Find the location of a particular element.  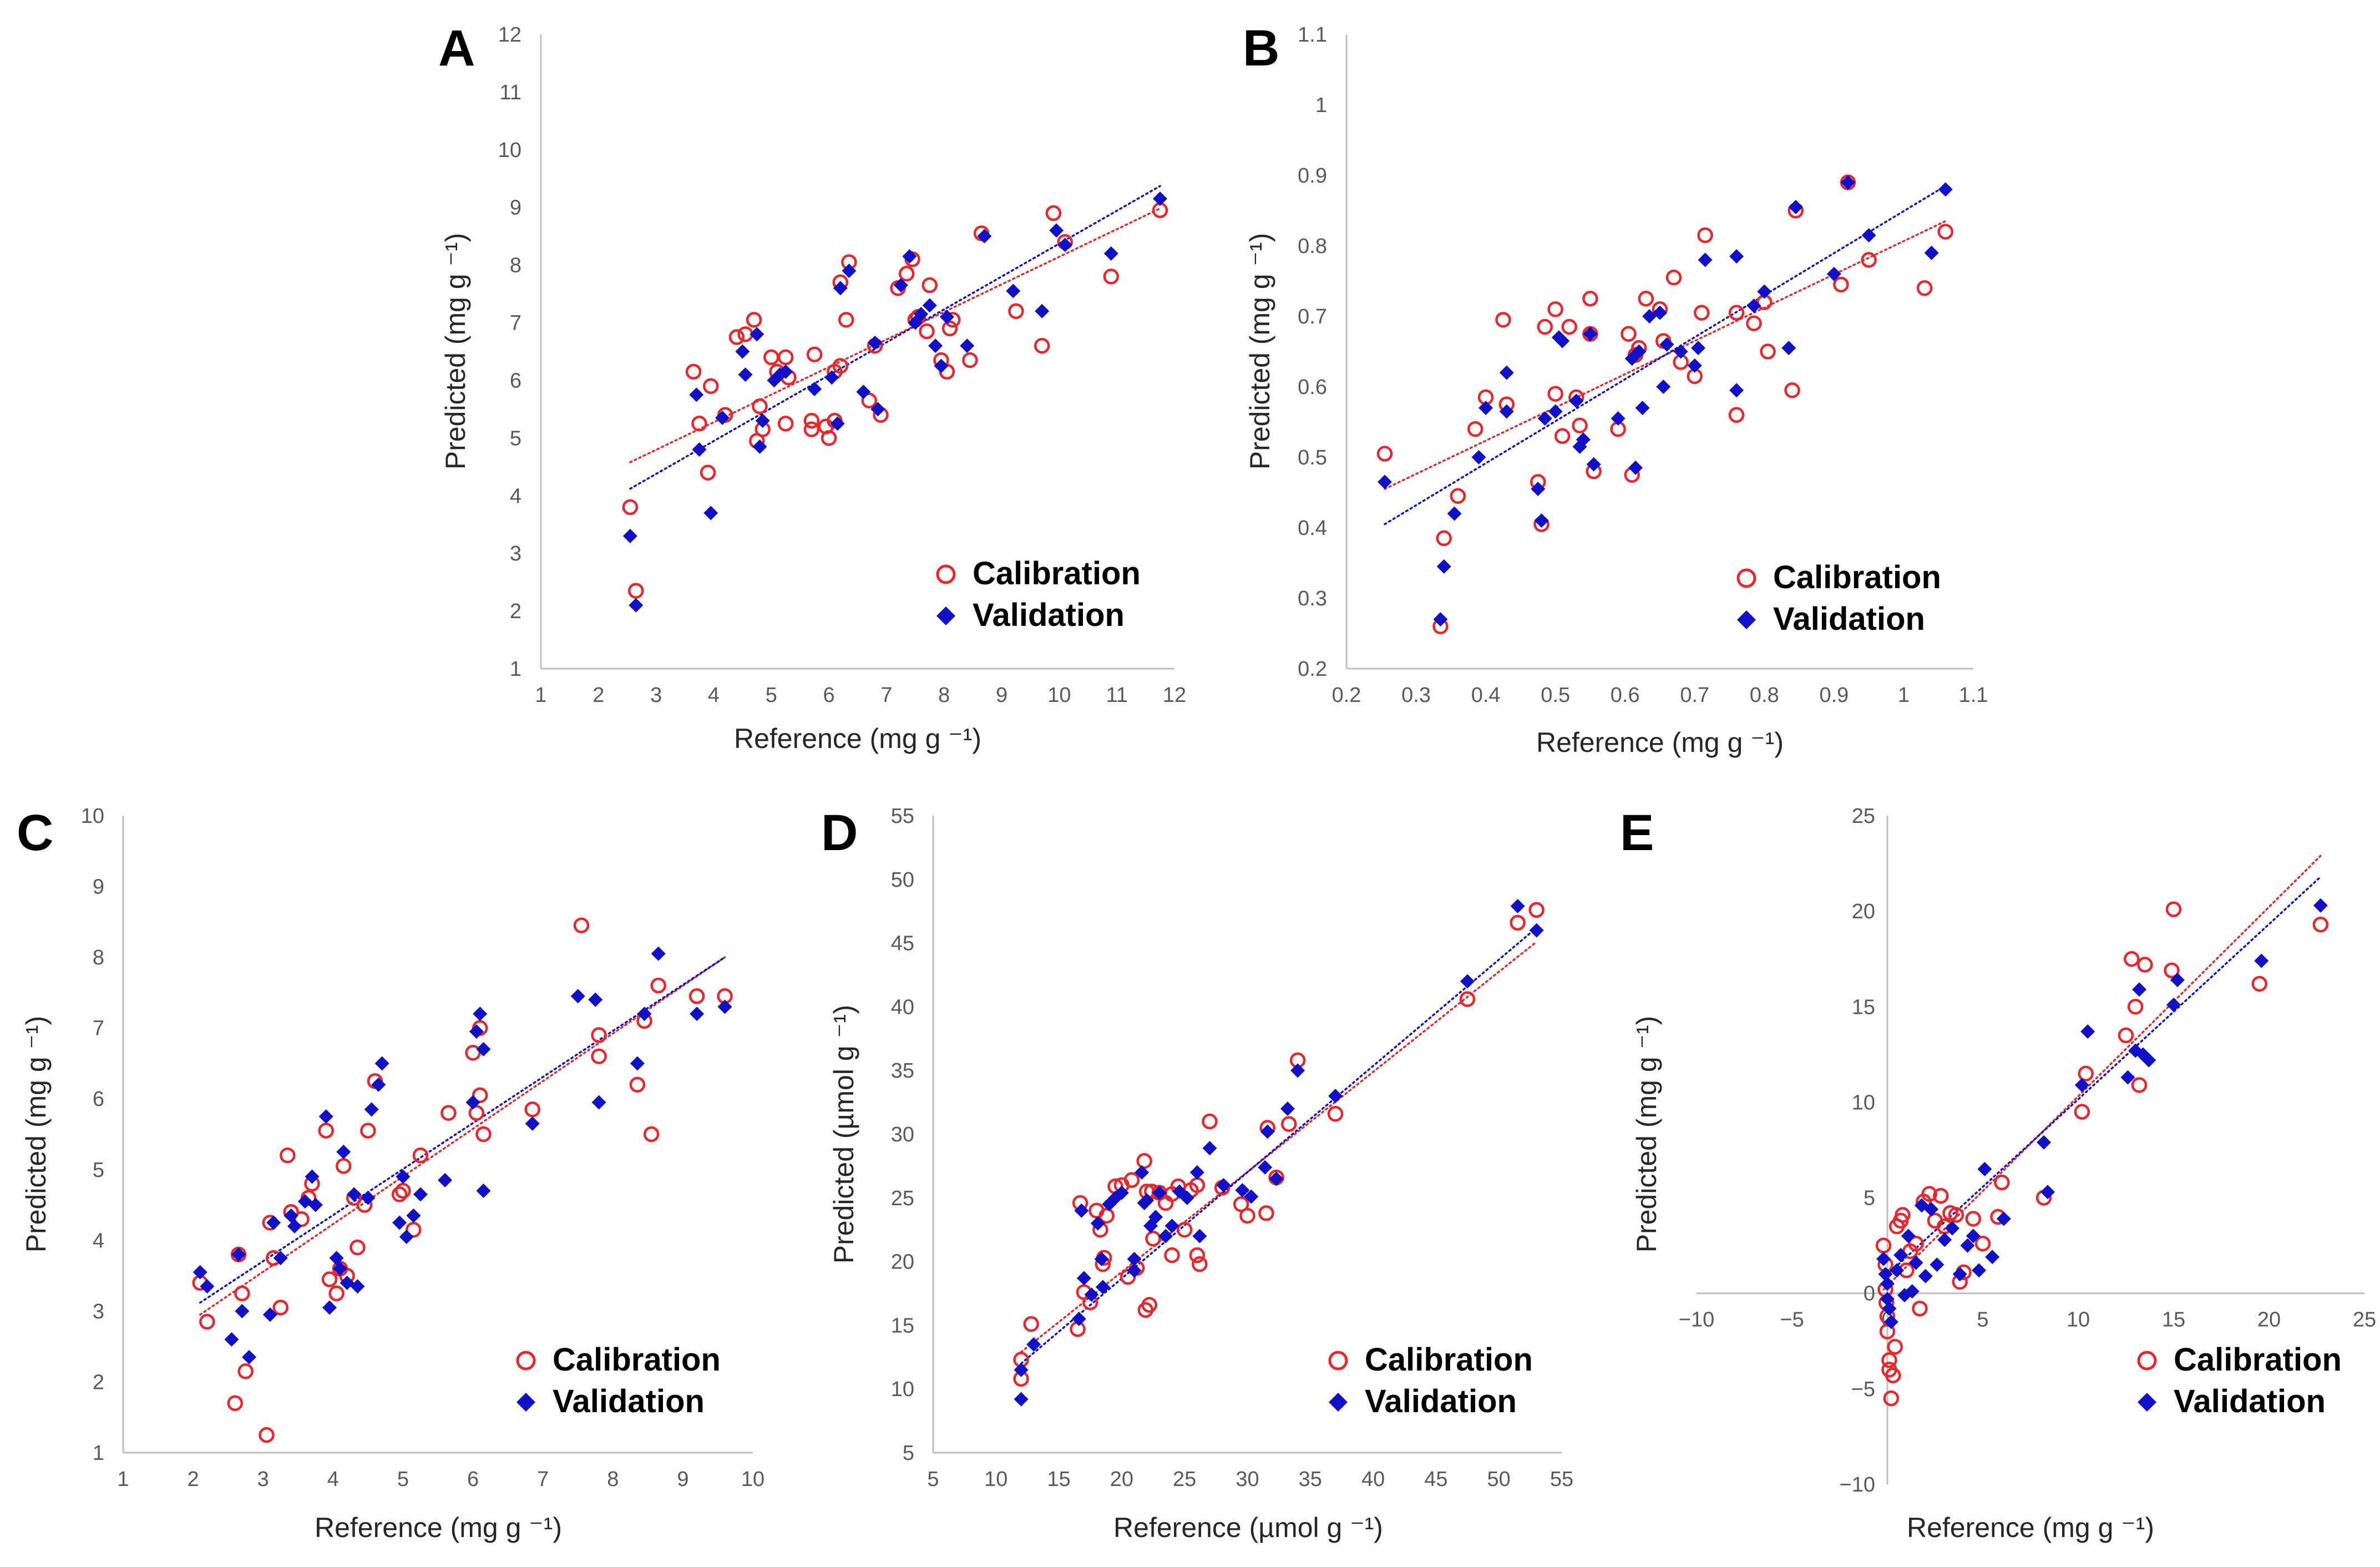

x-tick-label: −5 is located at coordinates (1792, 1320).